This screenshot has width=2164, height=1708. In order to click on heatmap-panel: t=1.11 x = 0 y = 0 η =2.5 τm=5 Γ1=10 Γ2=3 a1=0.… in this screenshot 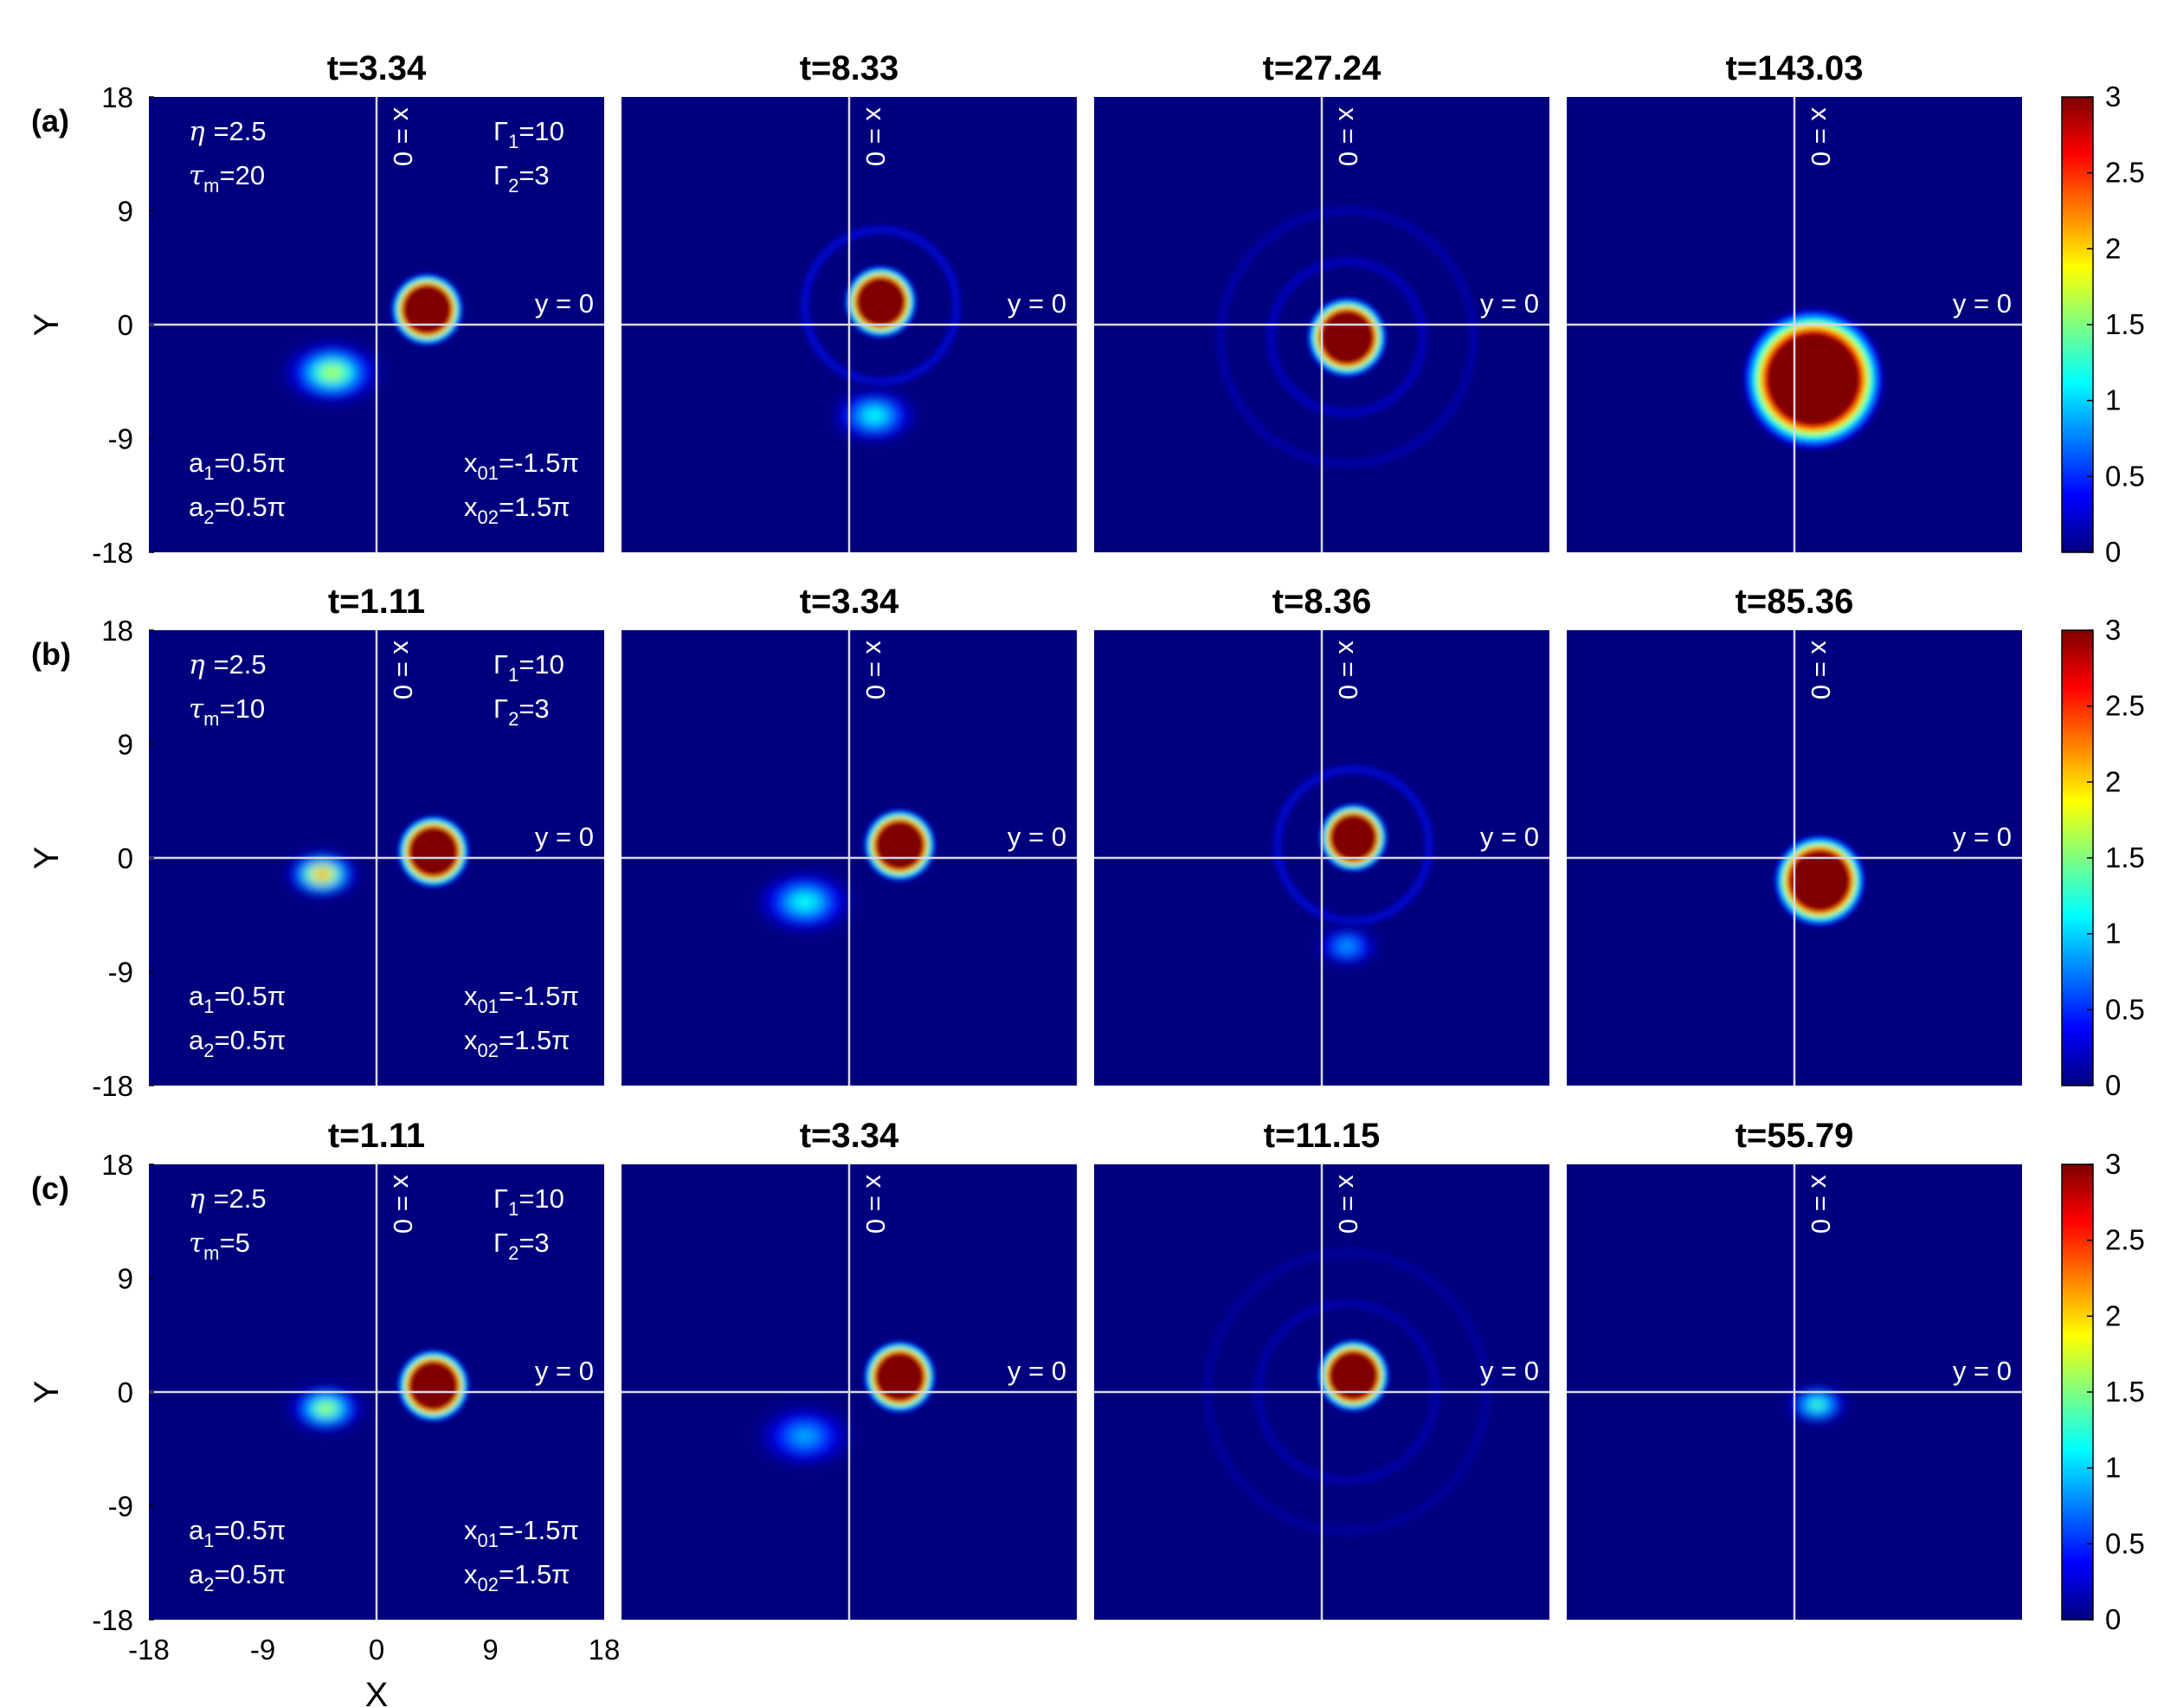, I will do `click(324, 1412)`.